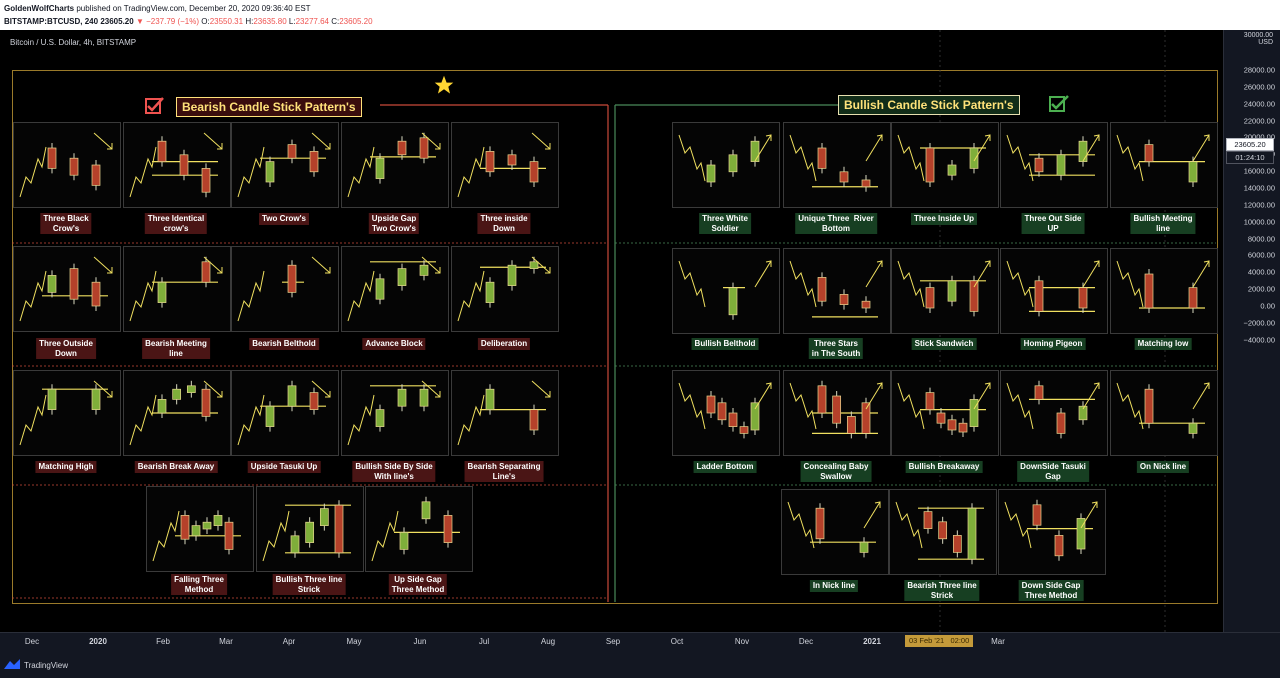  I want to click on currency-label: USD, so click(1265, 42).